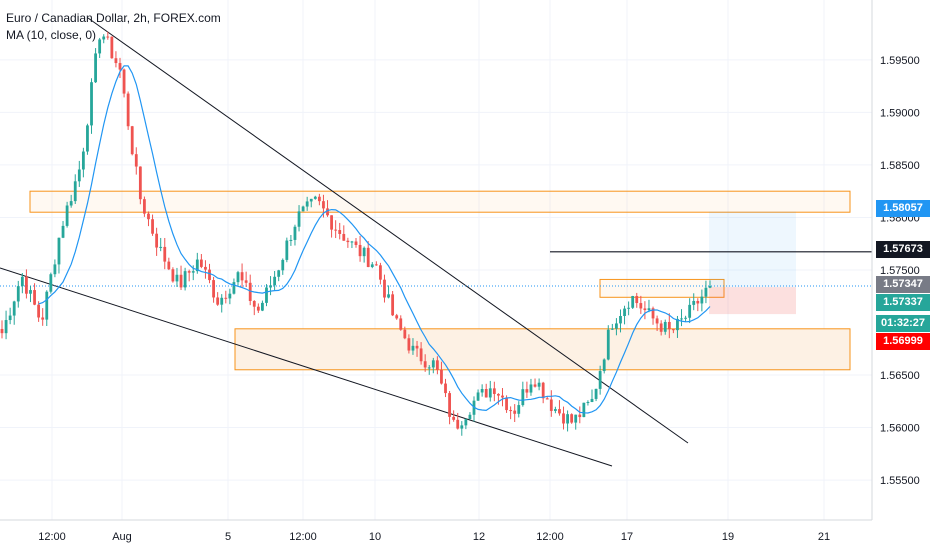 Image resolution: width=932 pixels, height=550 pixels. What do you see at coordinates (900, 429) in the screenshot?
I see `price-tick-label: 1.56000` at bounding box center [900, 429].